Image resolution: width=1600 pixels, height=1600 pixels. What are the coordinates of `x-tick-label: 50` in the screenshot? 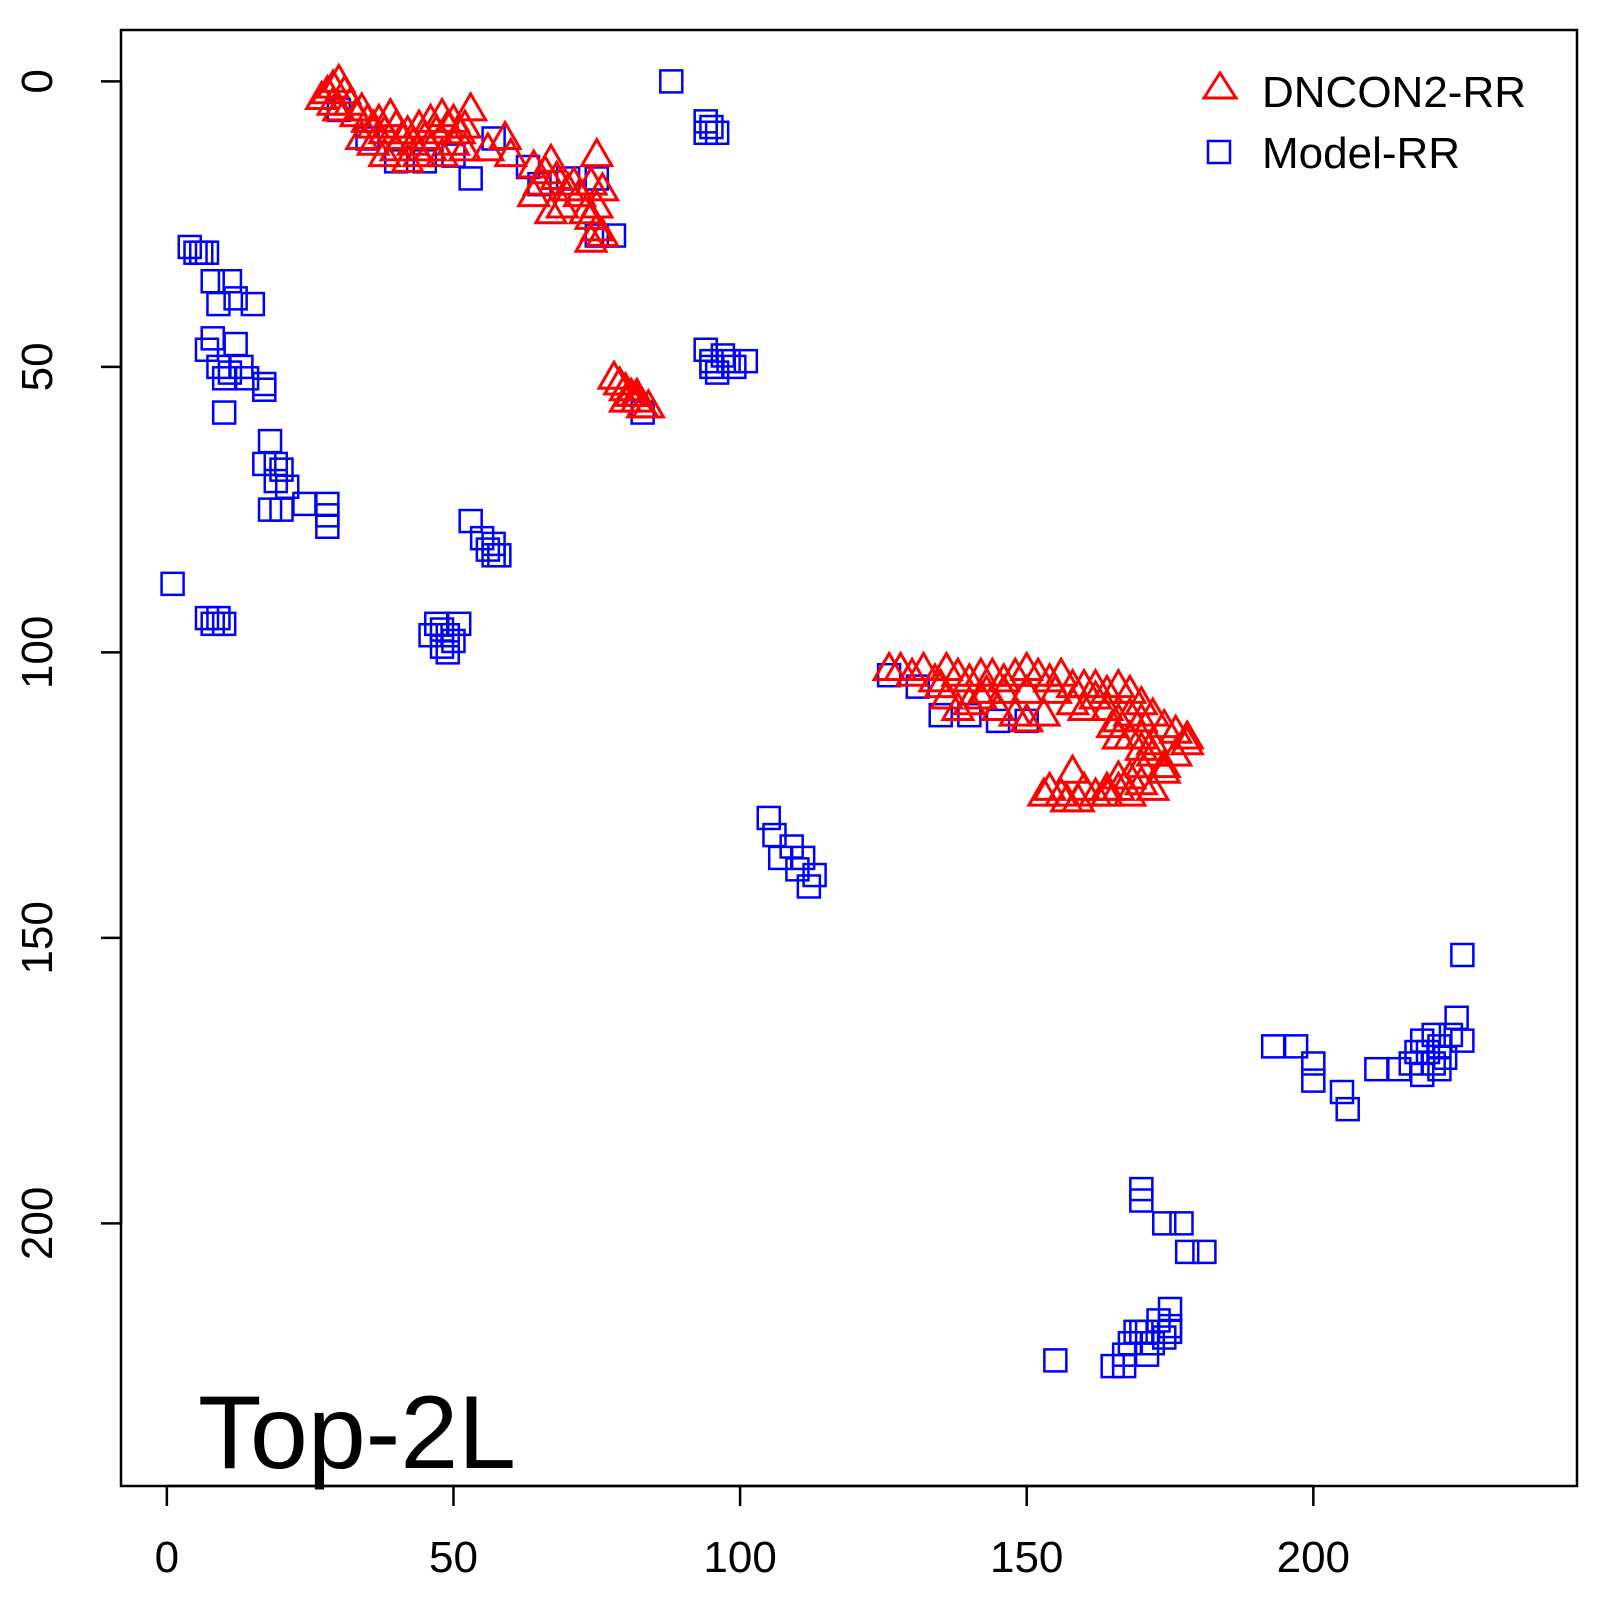 It's located at (453, 1557).